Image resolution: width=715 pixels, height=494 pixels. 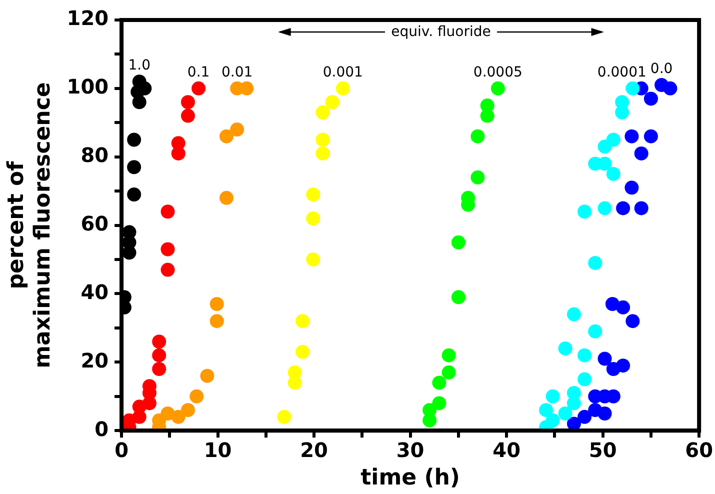 I want to click on x-tick-label: 0, so click(x=121, y=450).